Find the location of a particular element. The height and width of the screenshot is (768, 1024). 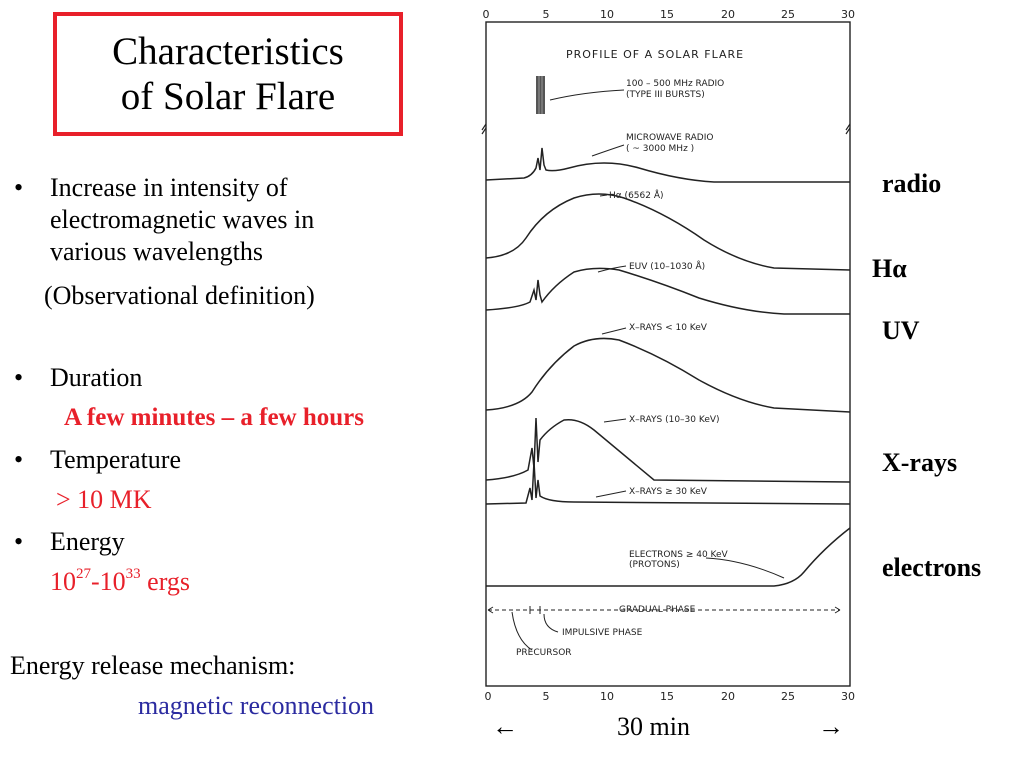

band-label-radio: radio is located at coordinates (912, 183).